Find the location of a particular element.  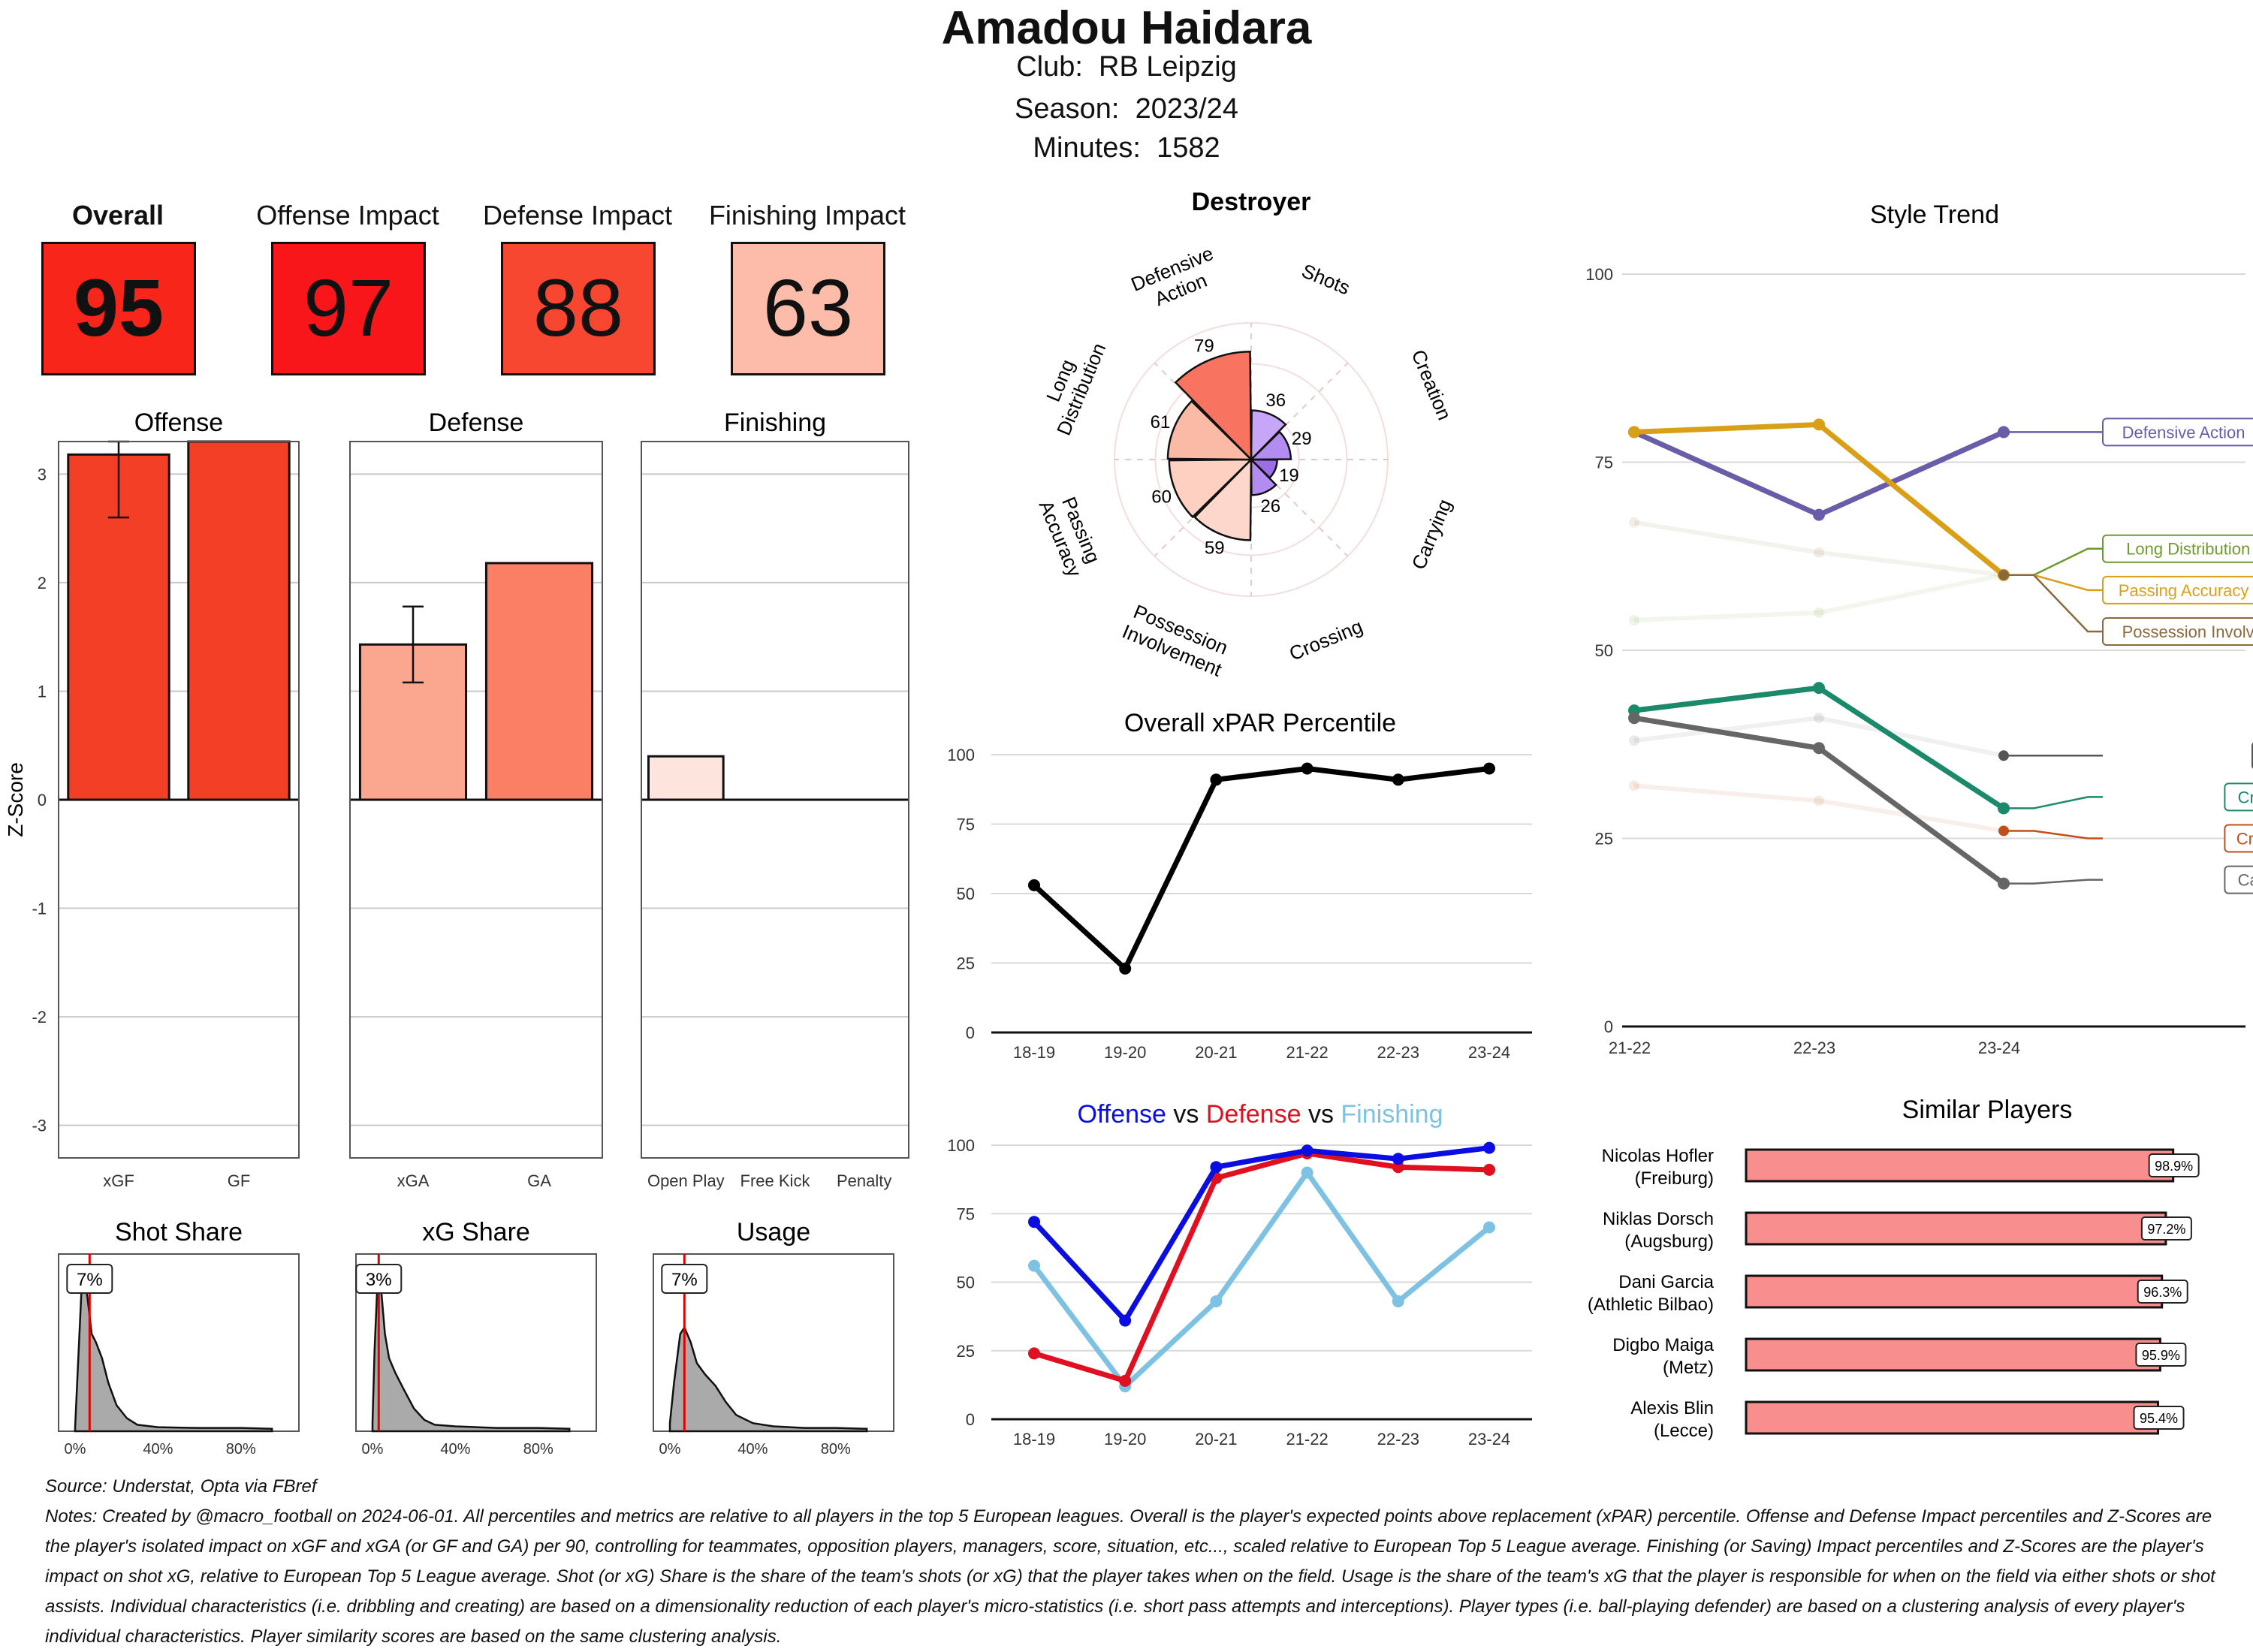

radar-category-text: Carrying is located at coordinates (1431, 534).